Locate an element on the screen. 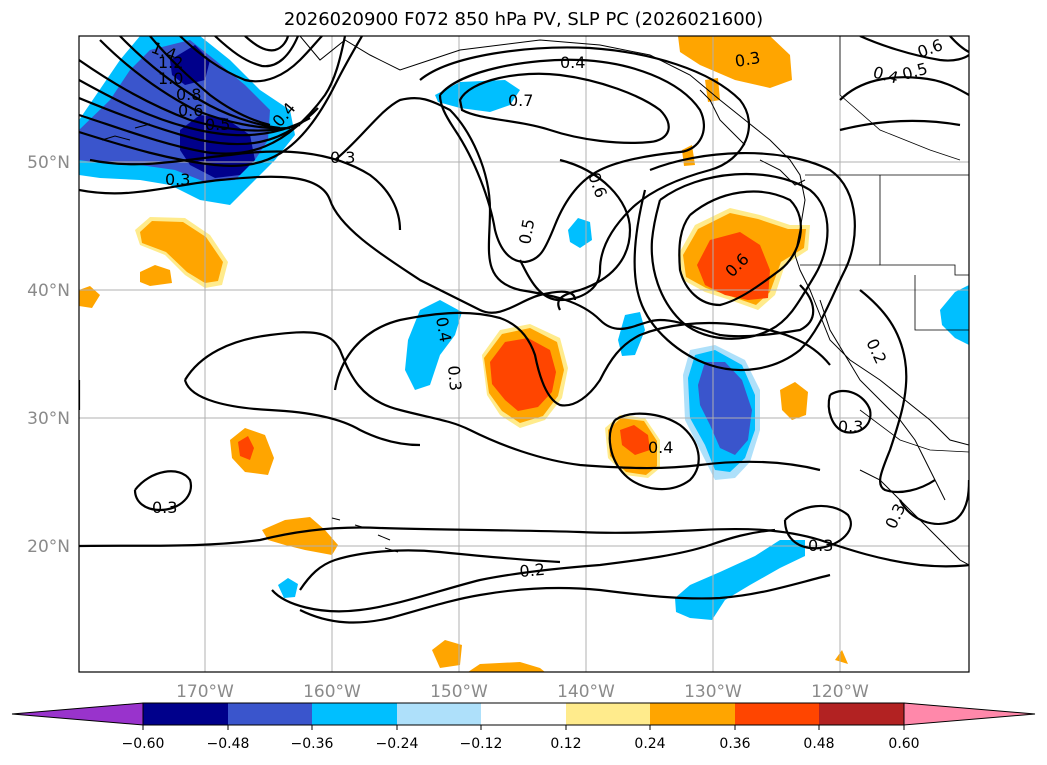 The width and height of the screenshot is (1047, 765). colorbar-tick-label: −0.36 is located at coordinates (312, 744).